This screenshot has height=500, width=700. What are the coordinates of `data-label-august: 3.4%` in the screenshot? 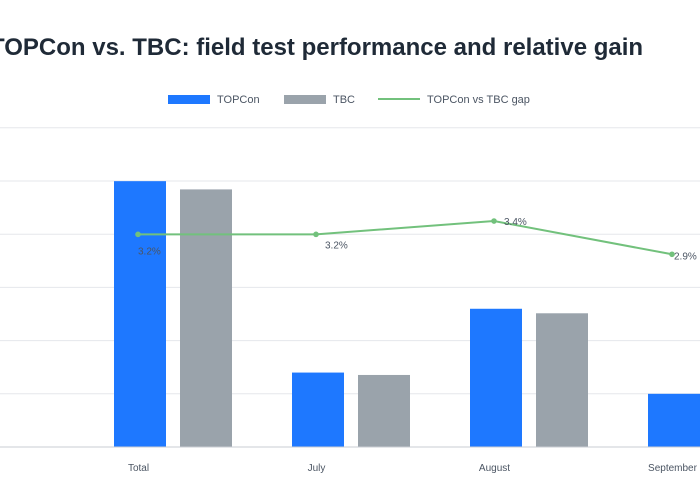 It's located at (515, 222).